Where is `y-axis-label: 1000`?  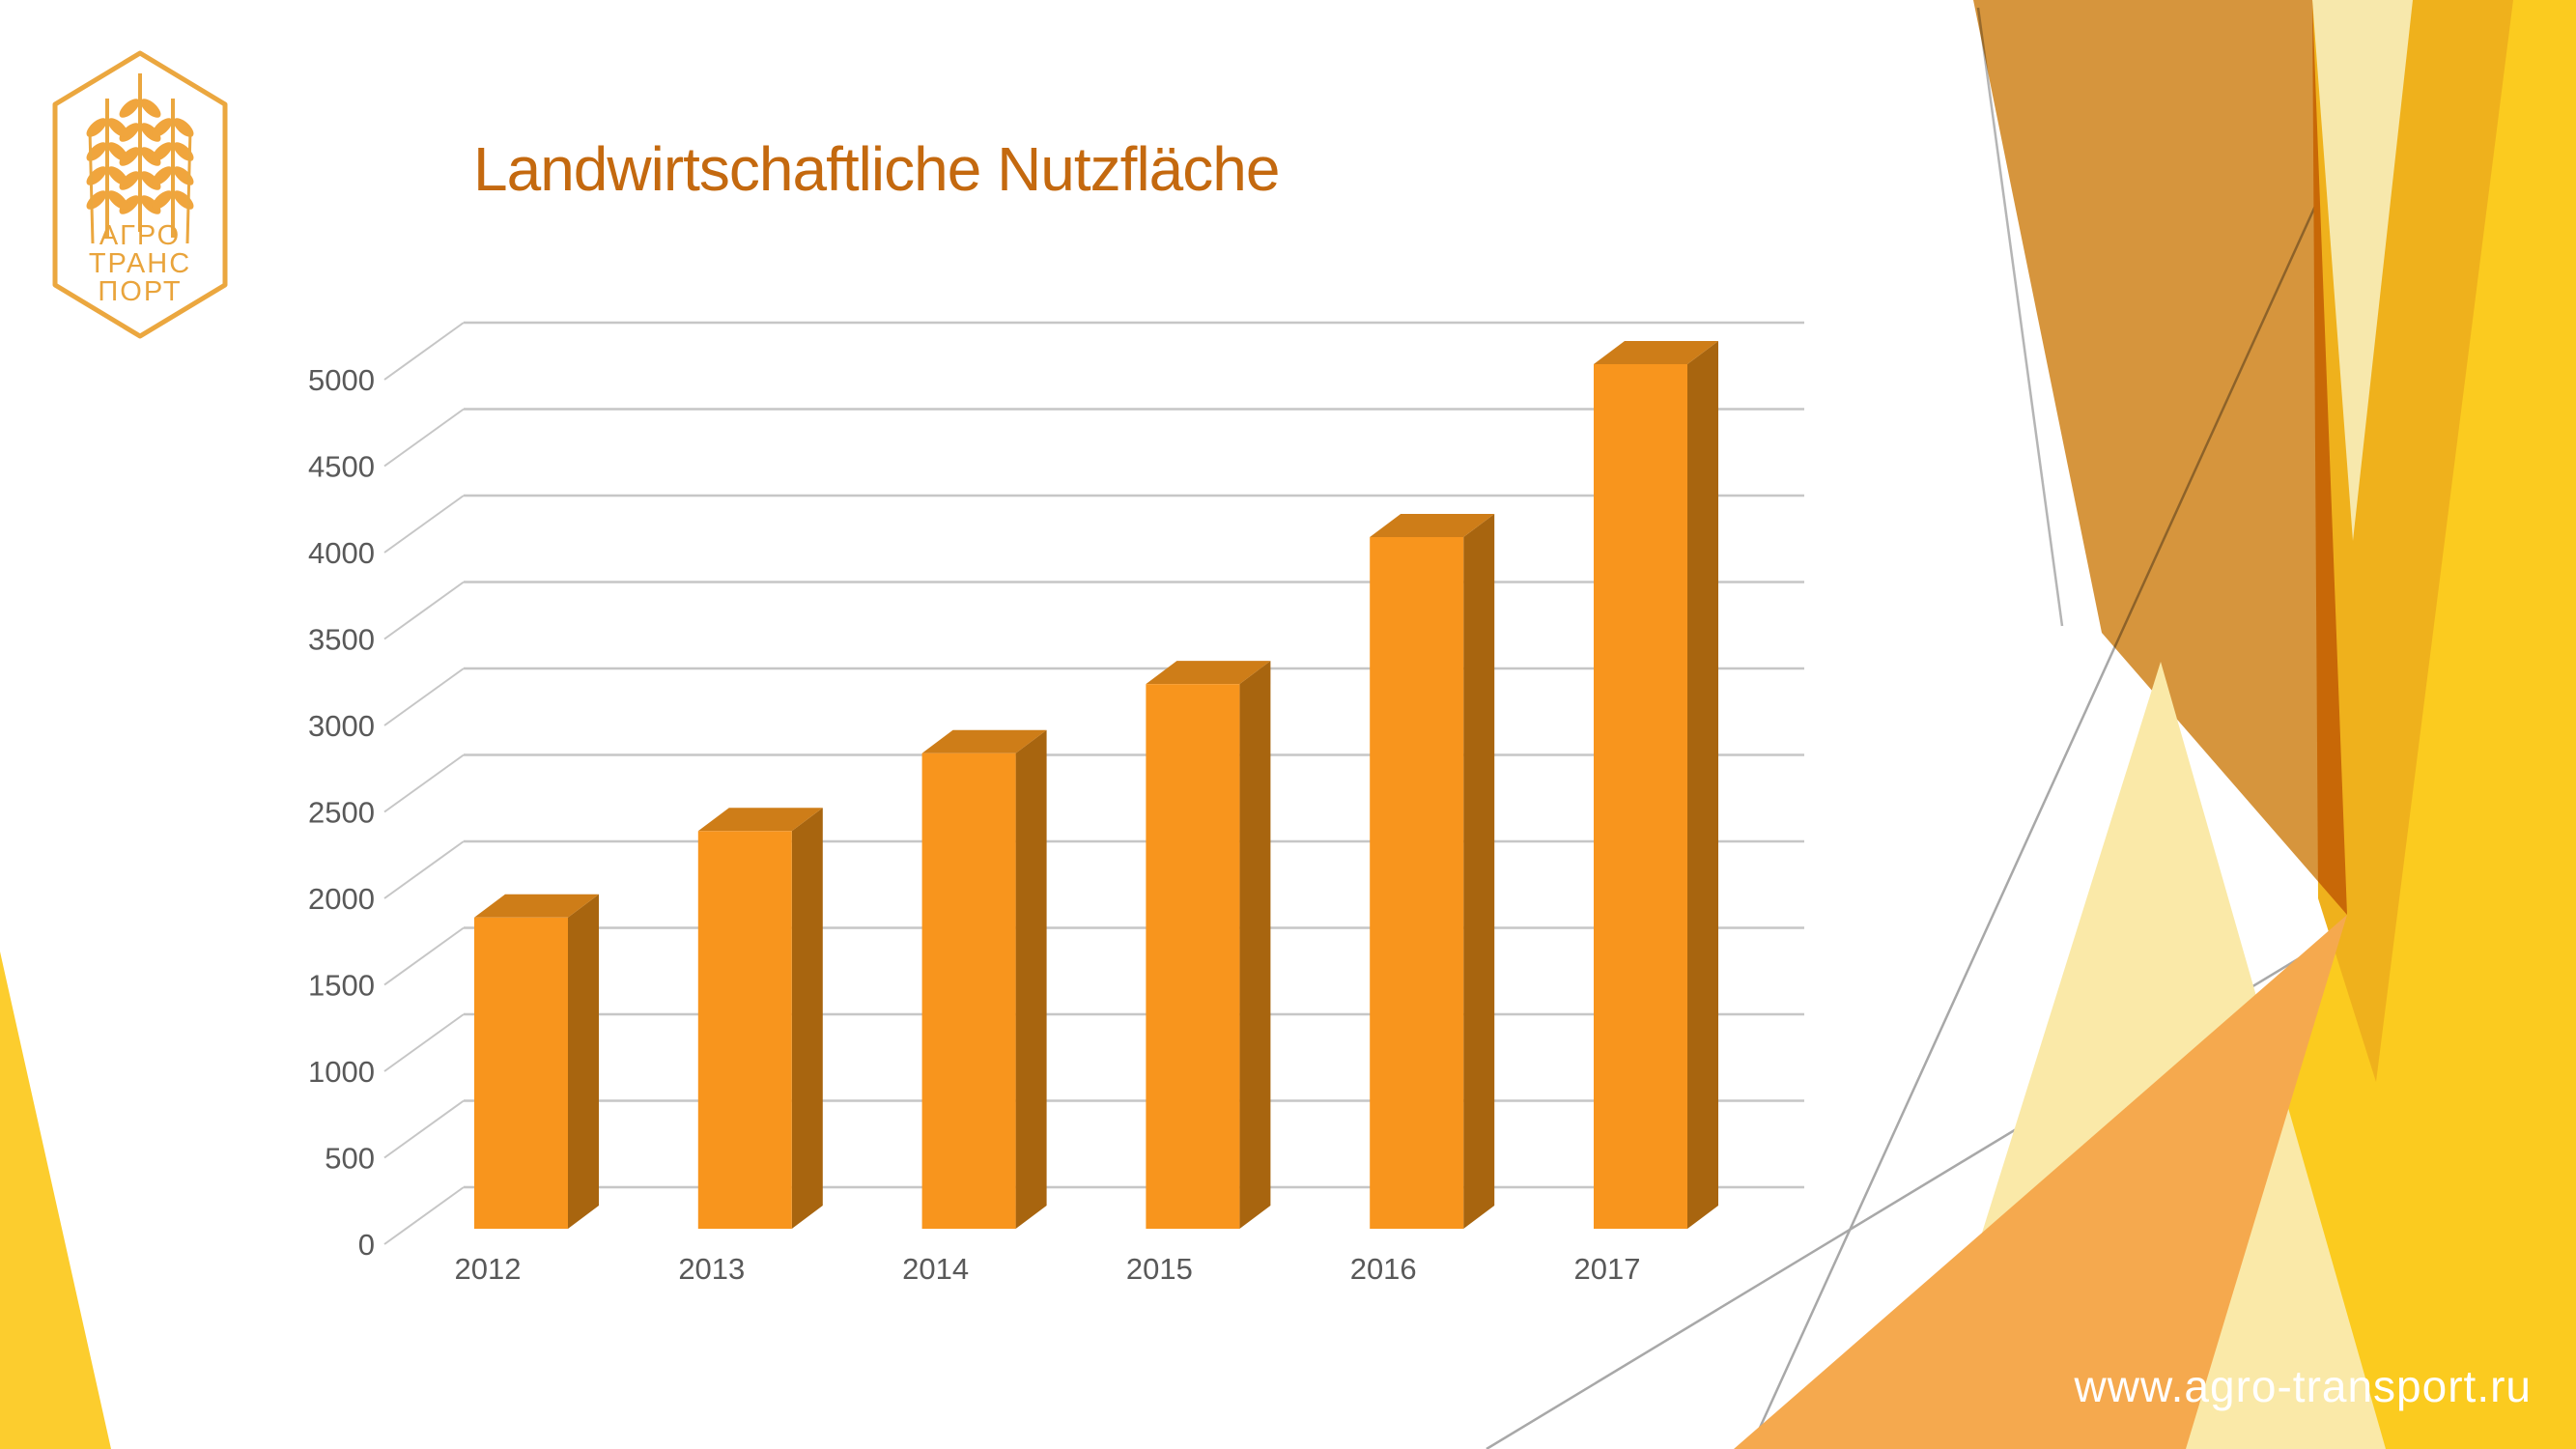
y-axis-label: 1000 is located at coordinates (341, 1072).